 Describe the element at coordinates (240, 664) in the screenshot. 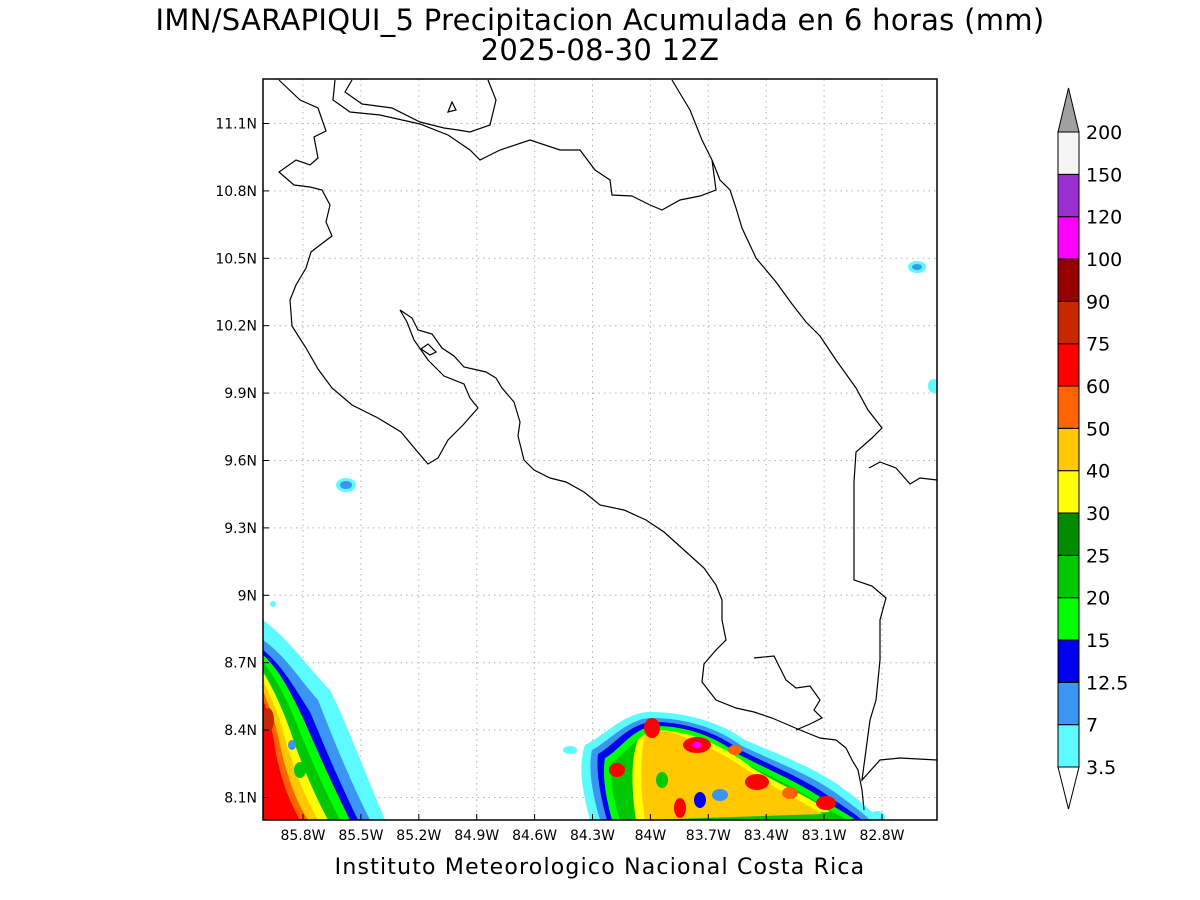

I see `y-tick-label: 8.7N` at that location.